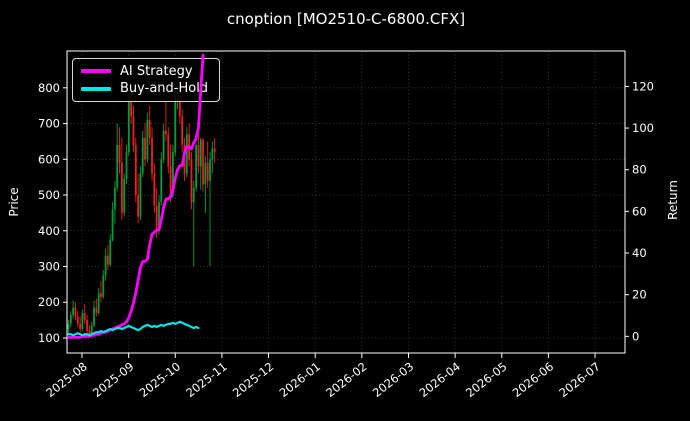 The image size is (690, 421). I want to click on svg-text: 2026-06, so click(533, 379).